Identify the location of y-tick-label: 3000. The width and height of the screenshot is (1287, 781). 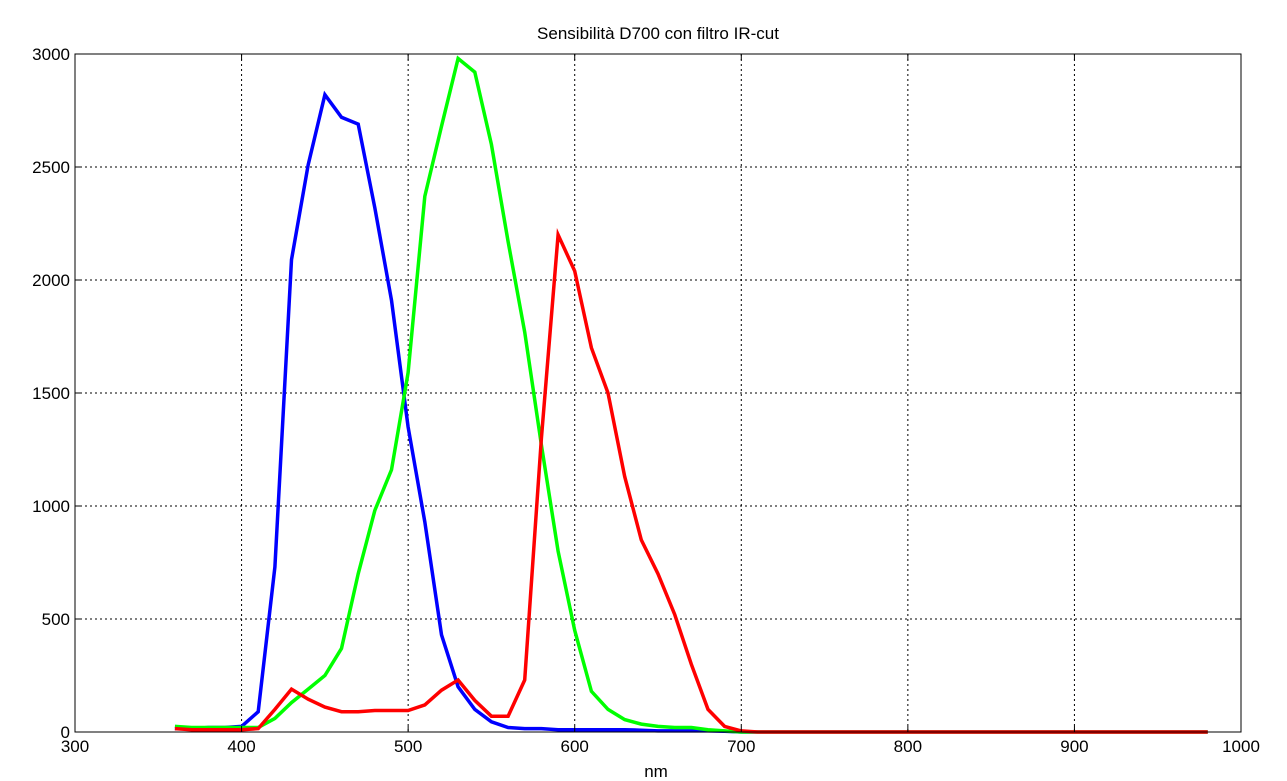
(51, 54).